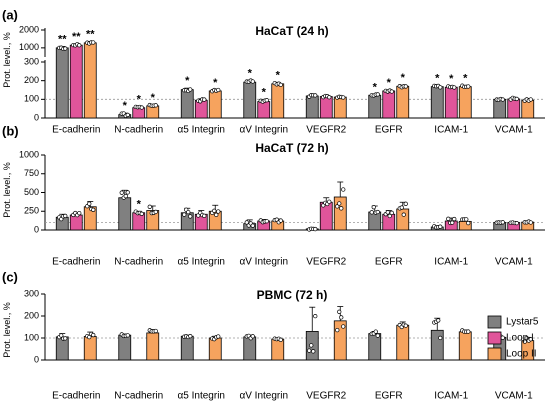  Describe the element at coordinates (521, 354) in the screenshot. I see `legend-label: Loop II` at that location.